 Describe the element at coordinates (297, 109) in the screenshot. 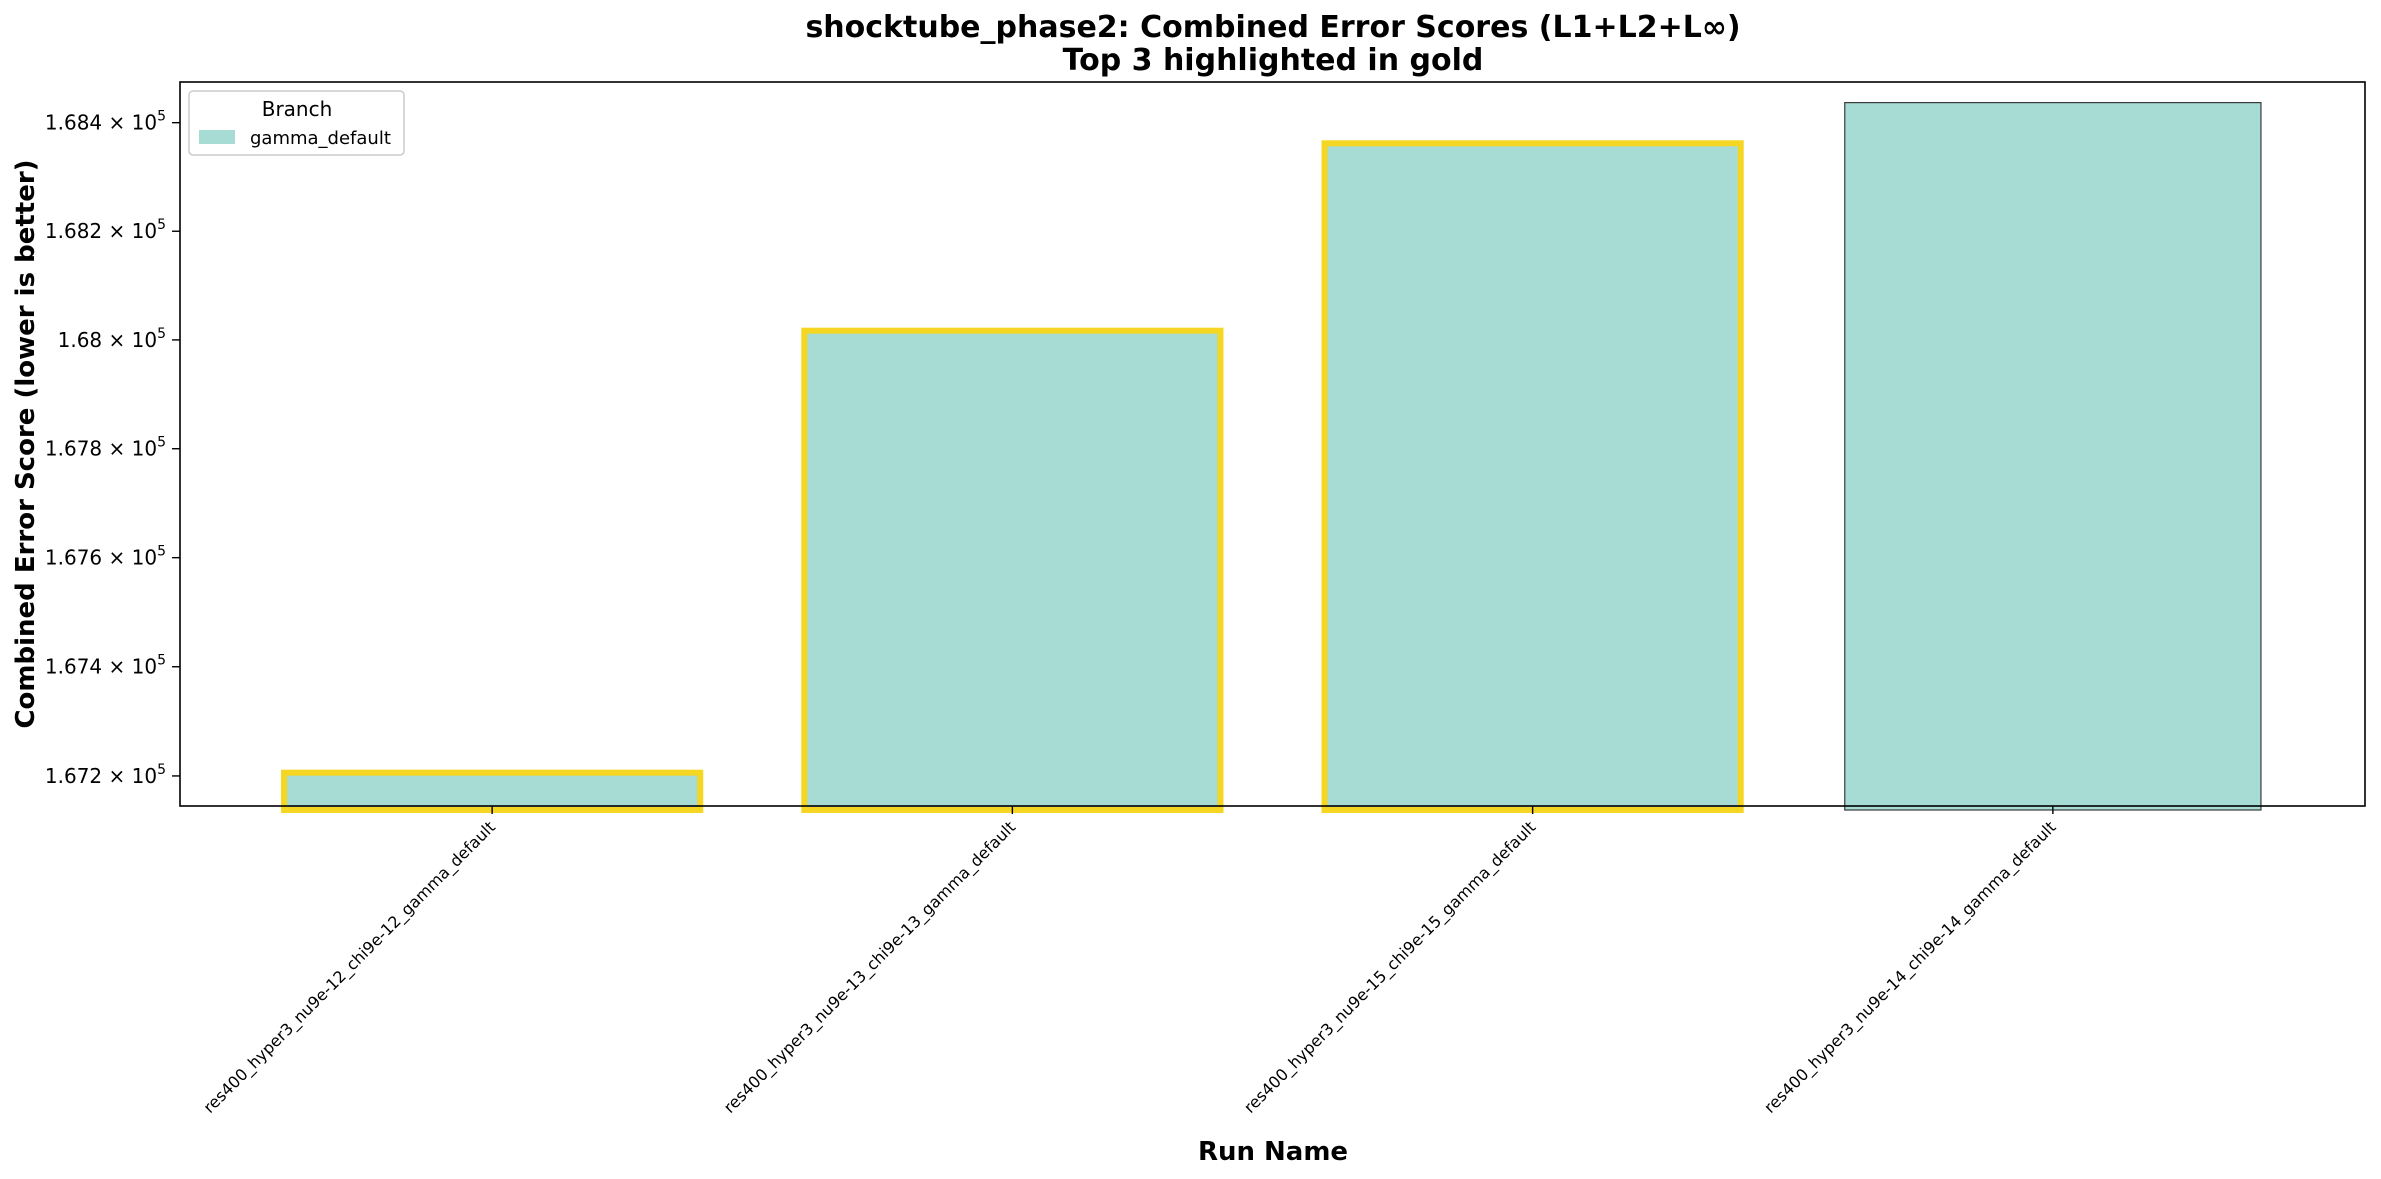

I see `legend-title: Branch` at that location.